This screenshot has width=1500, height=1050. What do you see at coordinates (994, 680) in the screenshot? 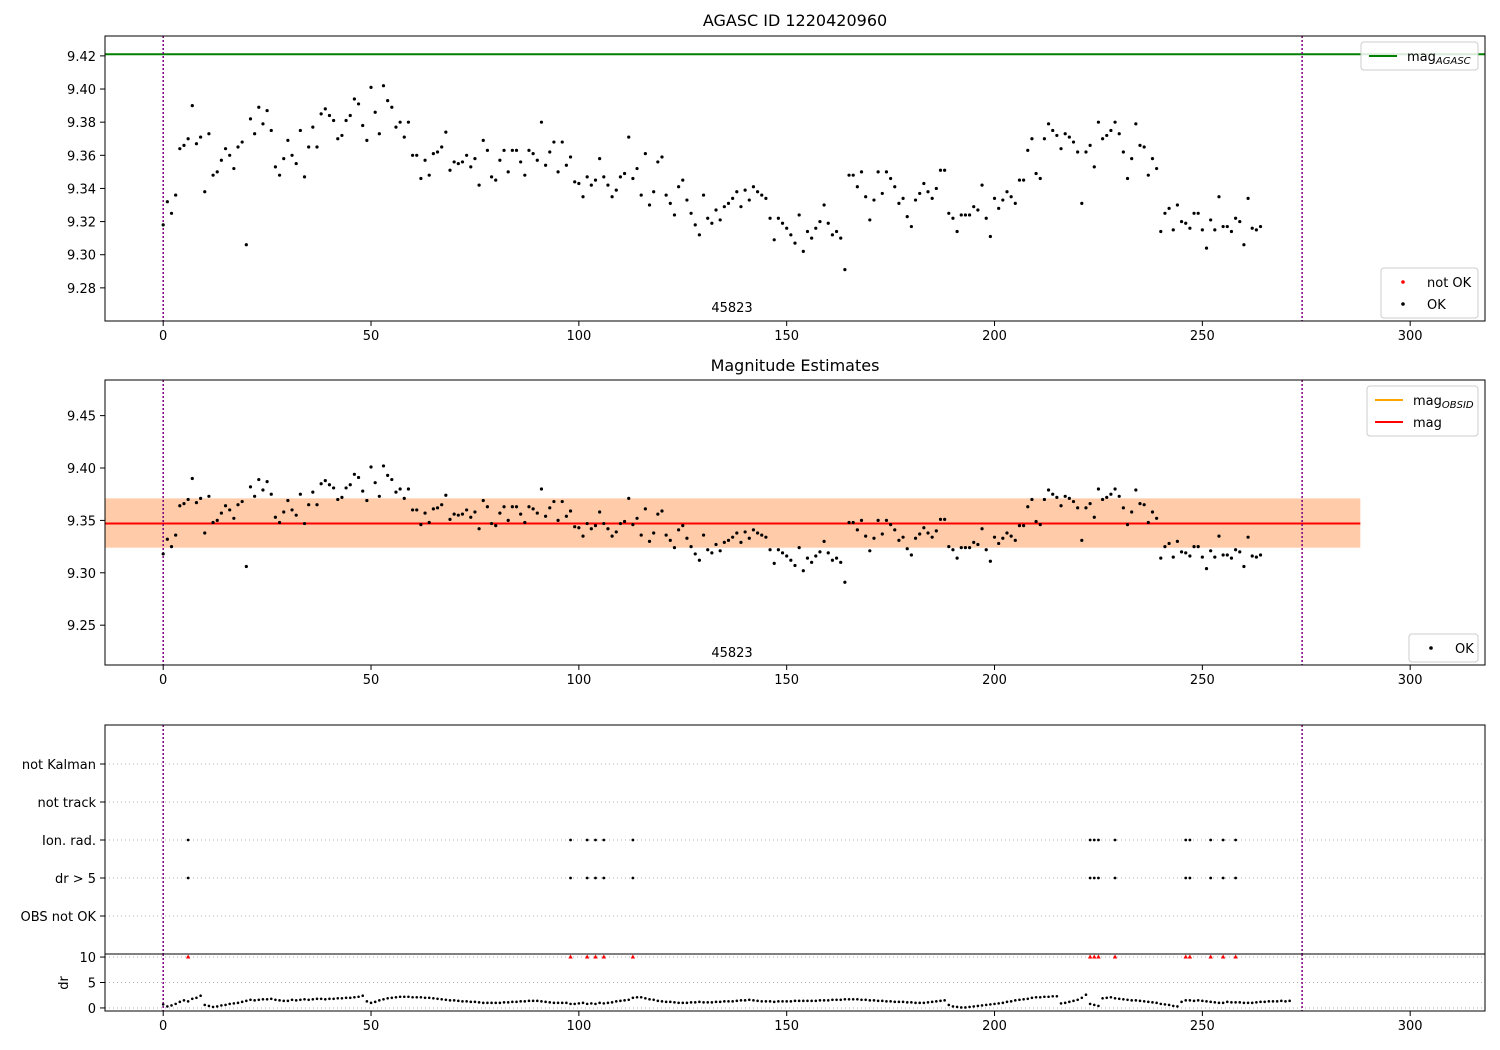
I see `p2-xtick-label: 200` at bounding box center [994, 680].